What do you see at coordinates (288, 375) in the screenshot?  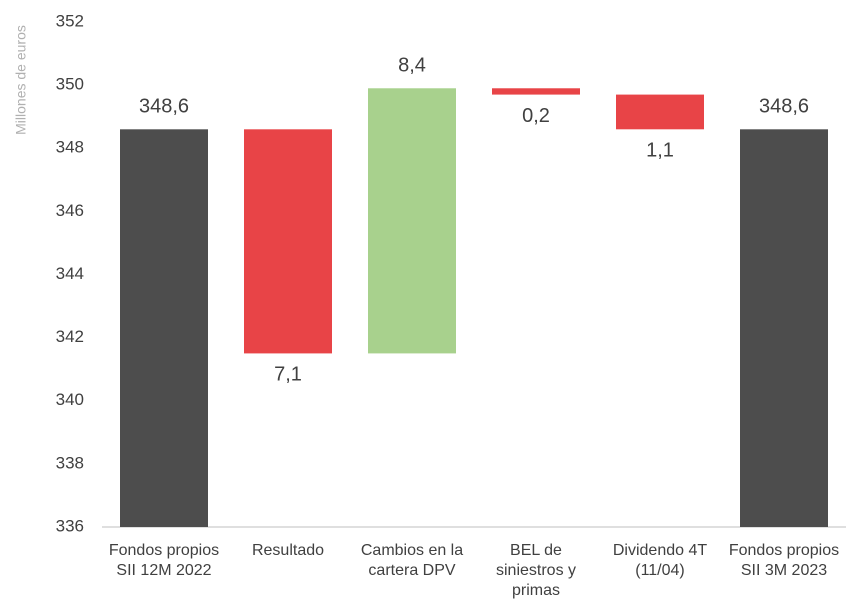 I see `data-label: 7,1` at bounding box center [288, 375].